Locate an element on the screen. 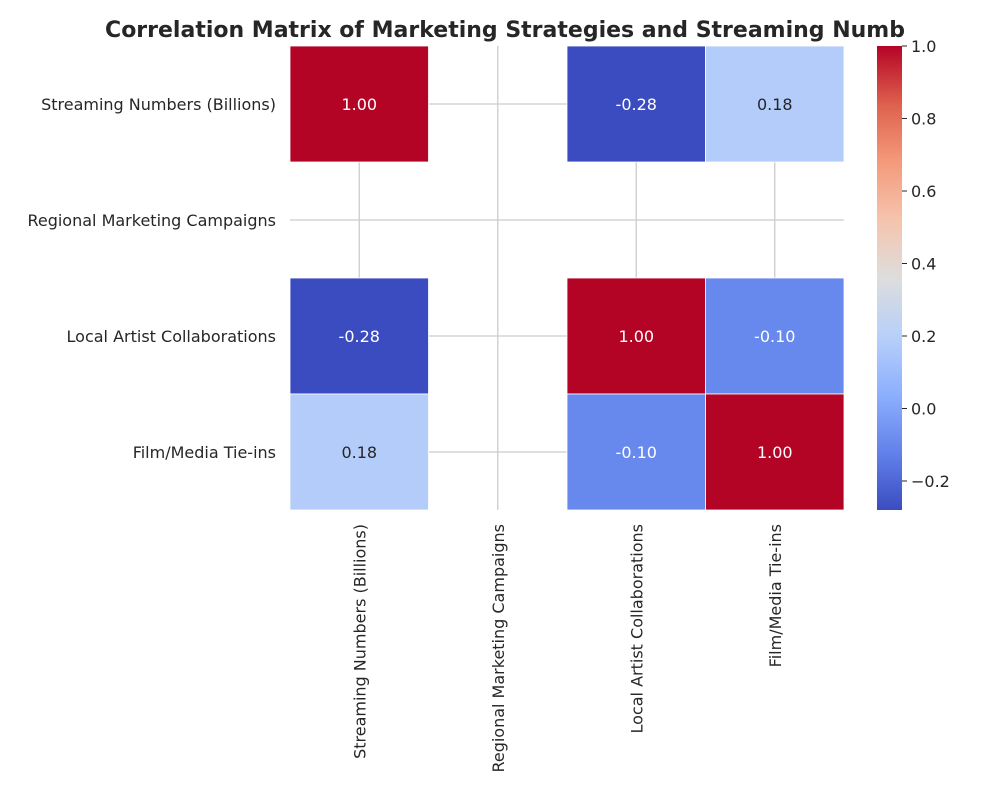 This screenshot has width=1000, height=800. row-tick-label: Streaming Numbers (Billions) is located at coordinates (158, 104).